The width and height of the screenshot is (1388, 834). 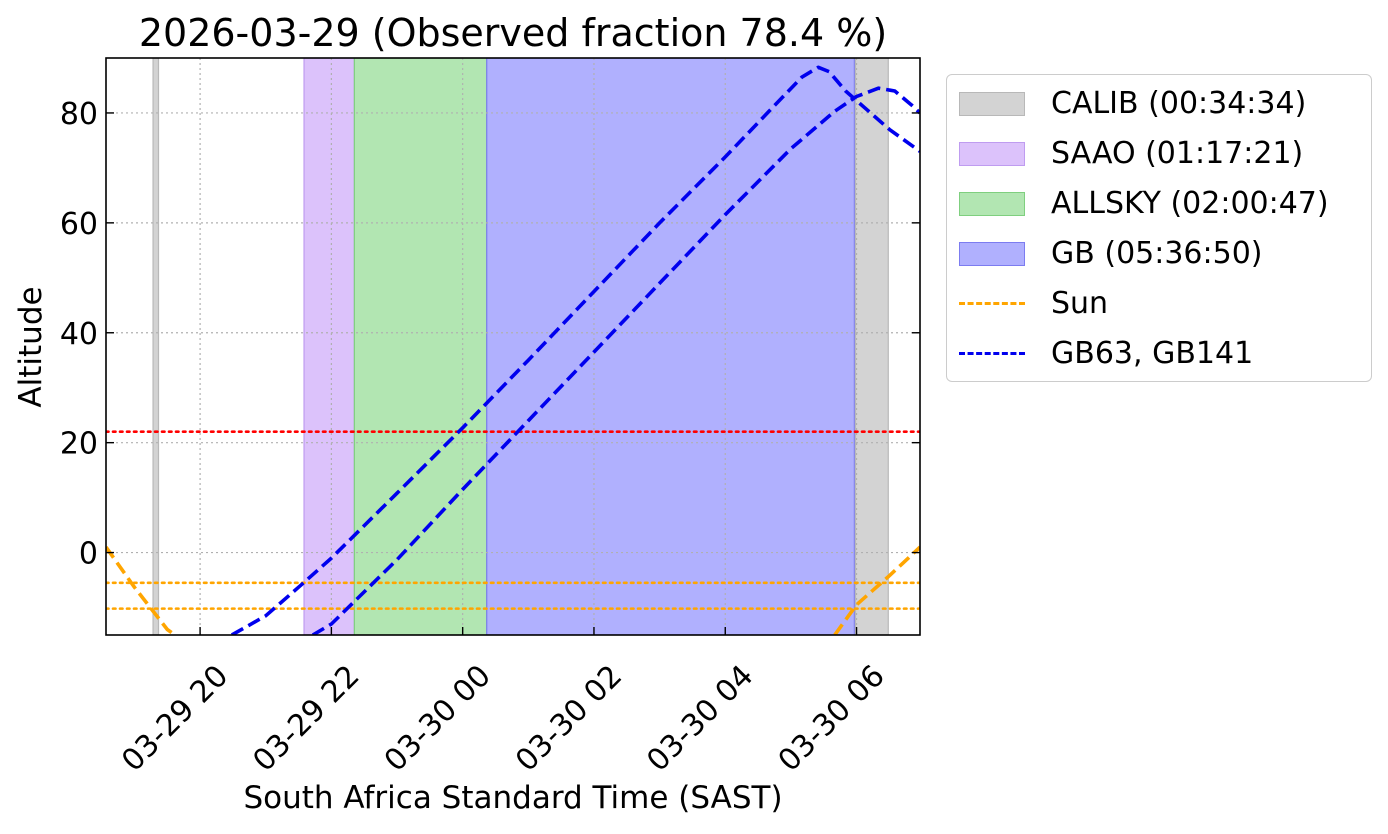 I want to click on y-tick-label-0: 0, so click(x=88, y=554).